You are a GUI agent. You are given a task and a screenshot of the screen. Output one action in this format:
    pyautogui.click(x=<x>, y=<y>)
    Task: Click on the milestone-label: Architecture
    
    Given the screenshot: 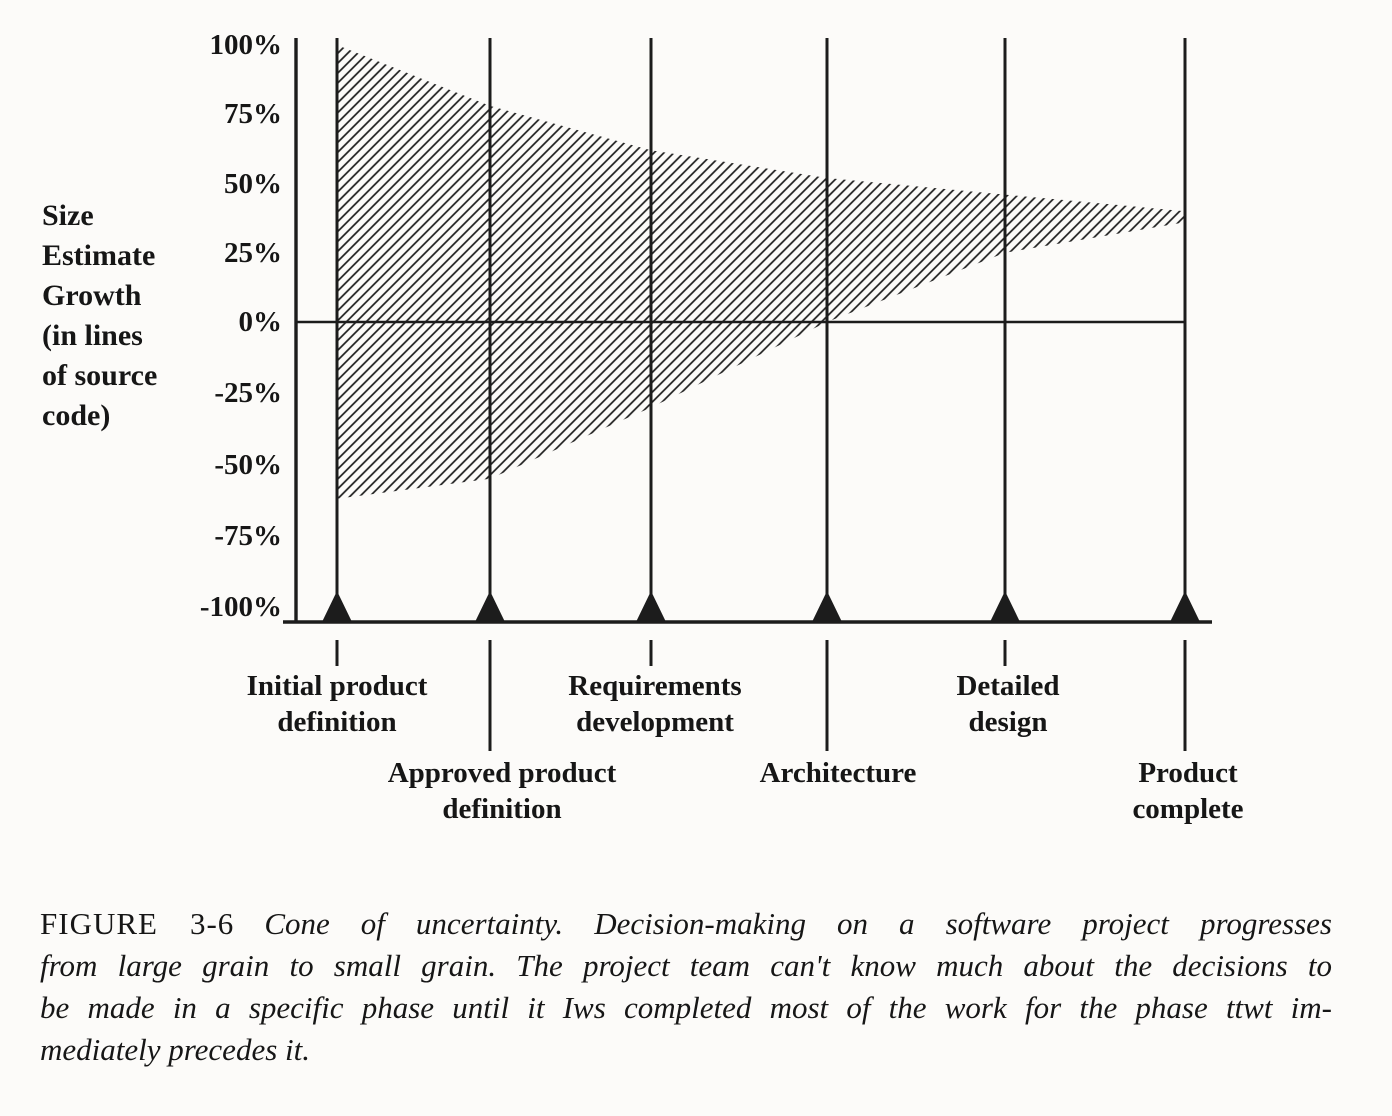 What is the action you would take?
    pyautogui.click(x=838, y=773)
    